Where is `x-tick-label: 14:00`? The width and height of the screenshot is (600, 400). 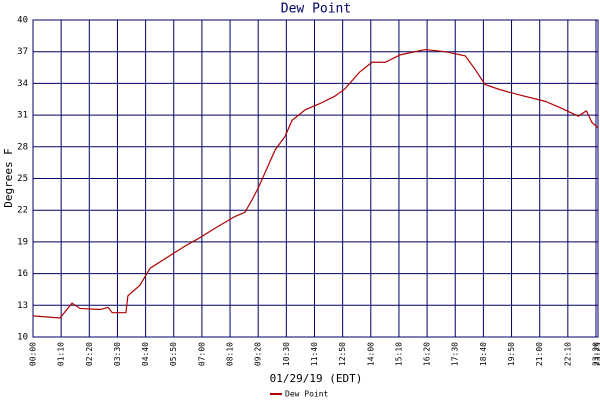 x-tick-label: 14:00 is located at coordinates (370, 354).